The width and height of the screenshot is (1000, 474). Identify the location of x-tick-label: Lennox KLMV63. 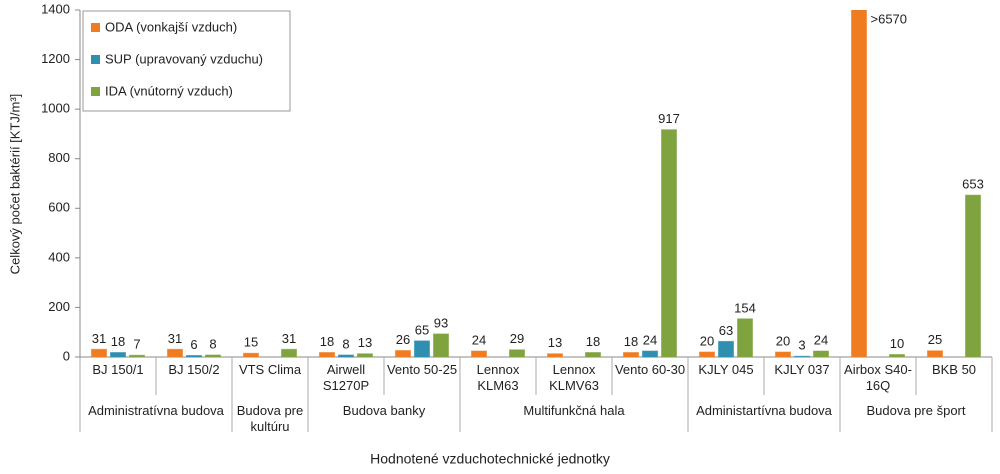
(574, 377).